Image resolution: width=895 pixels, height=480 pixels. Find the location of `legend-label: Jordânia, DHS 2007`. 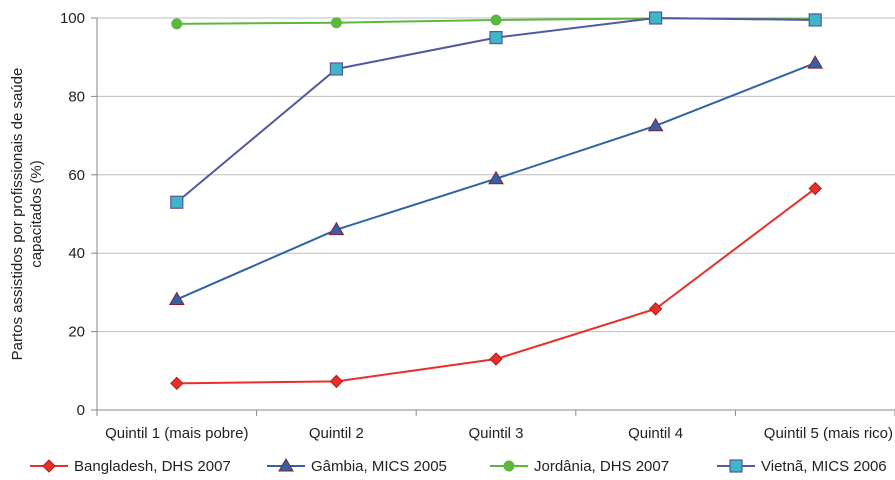

legend-label: Jordânia, DHS 2007 is located at coordinates (601, 466).